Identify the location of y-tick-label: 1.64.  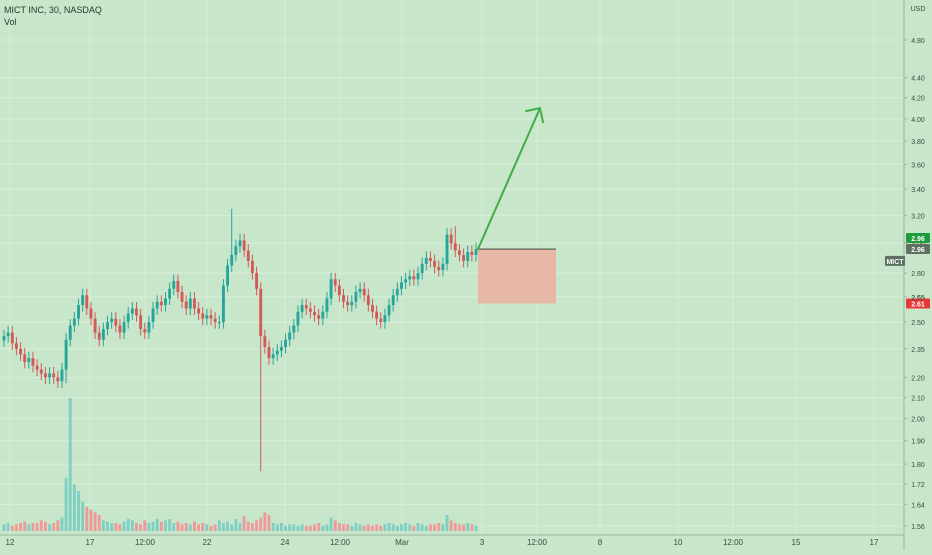
(918, 505).